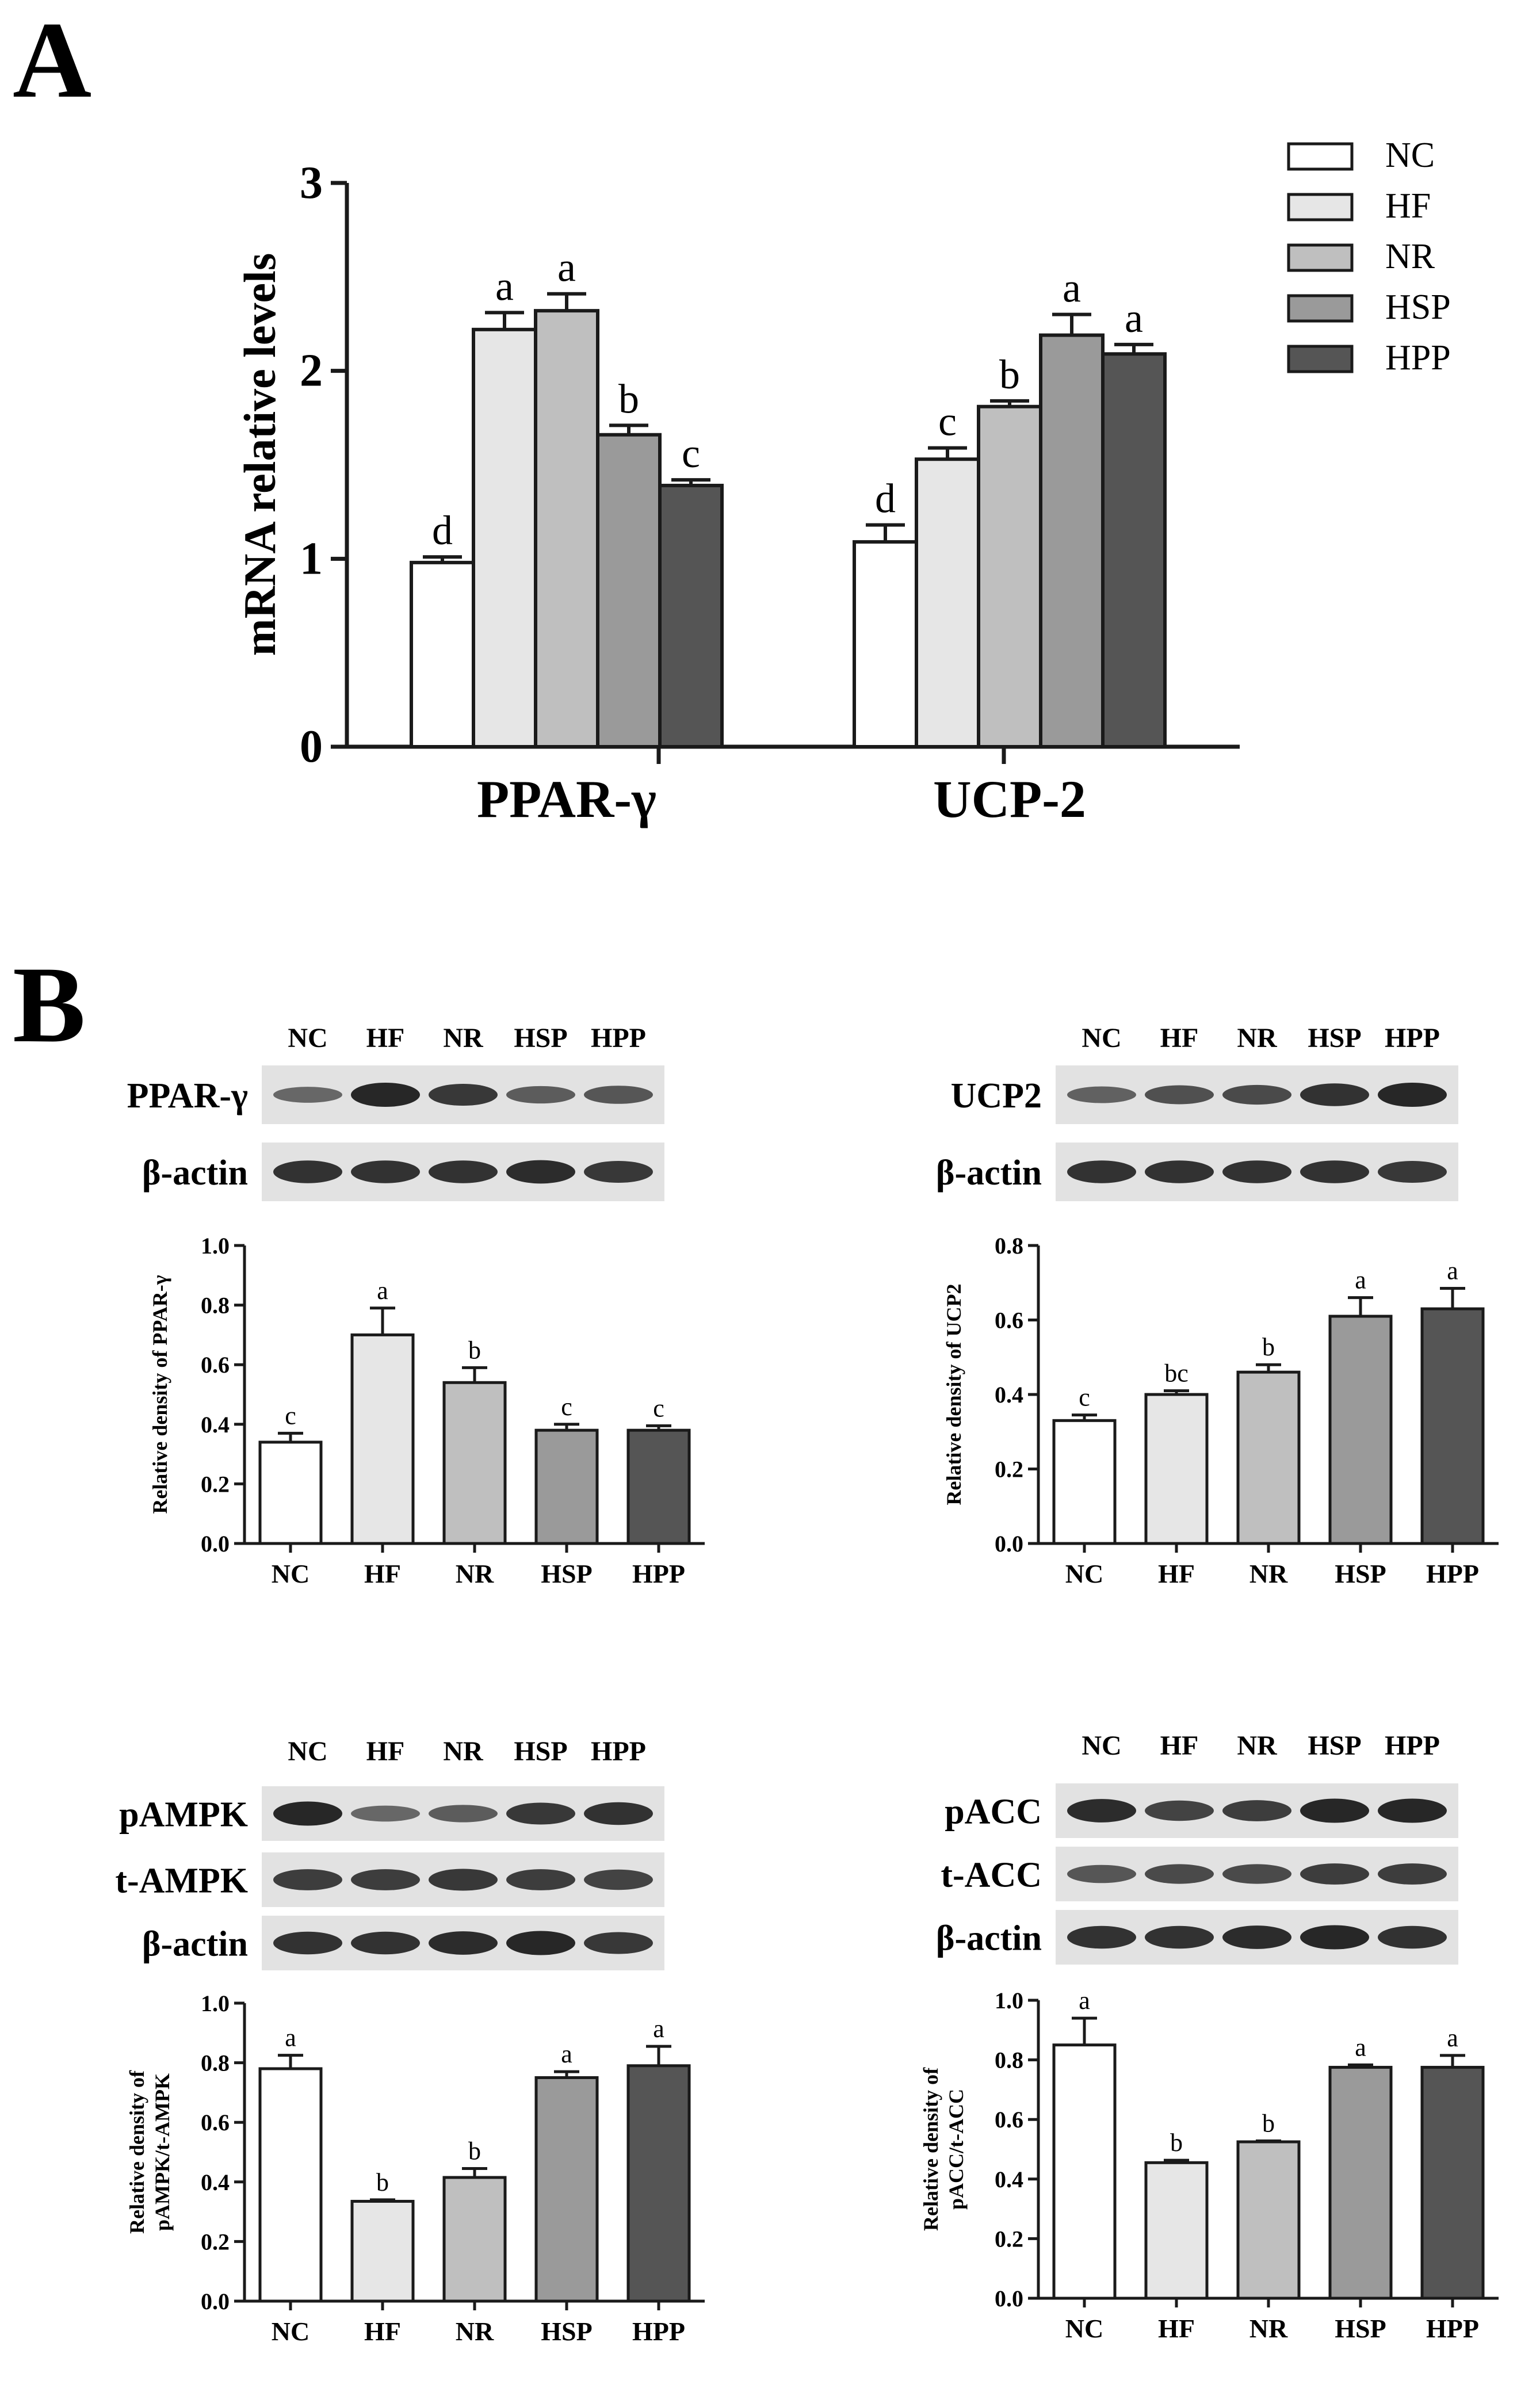  I want to click on ampk-y-tick-label: 0.4, so click(215, 2182).